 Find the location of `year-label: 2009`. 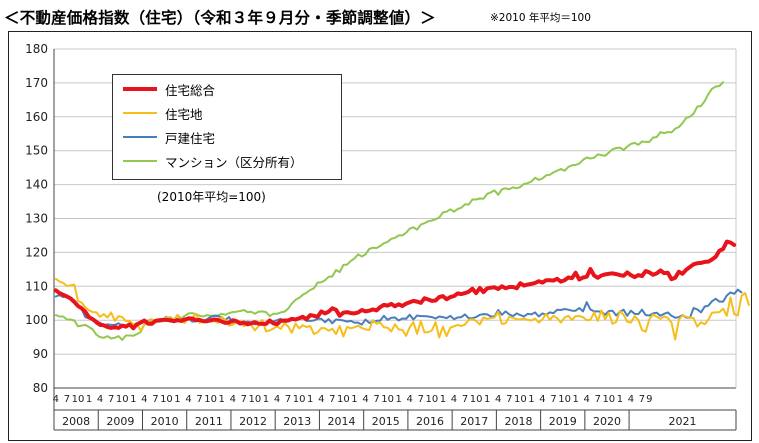

year-label: 2009 is located at coordinates (120, 421).